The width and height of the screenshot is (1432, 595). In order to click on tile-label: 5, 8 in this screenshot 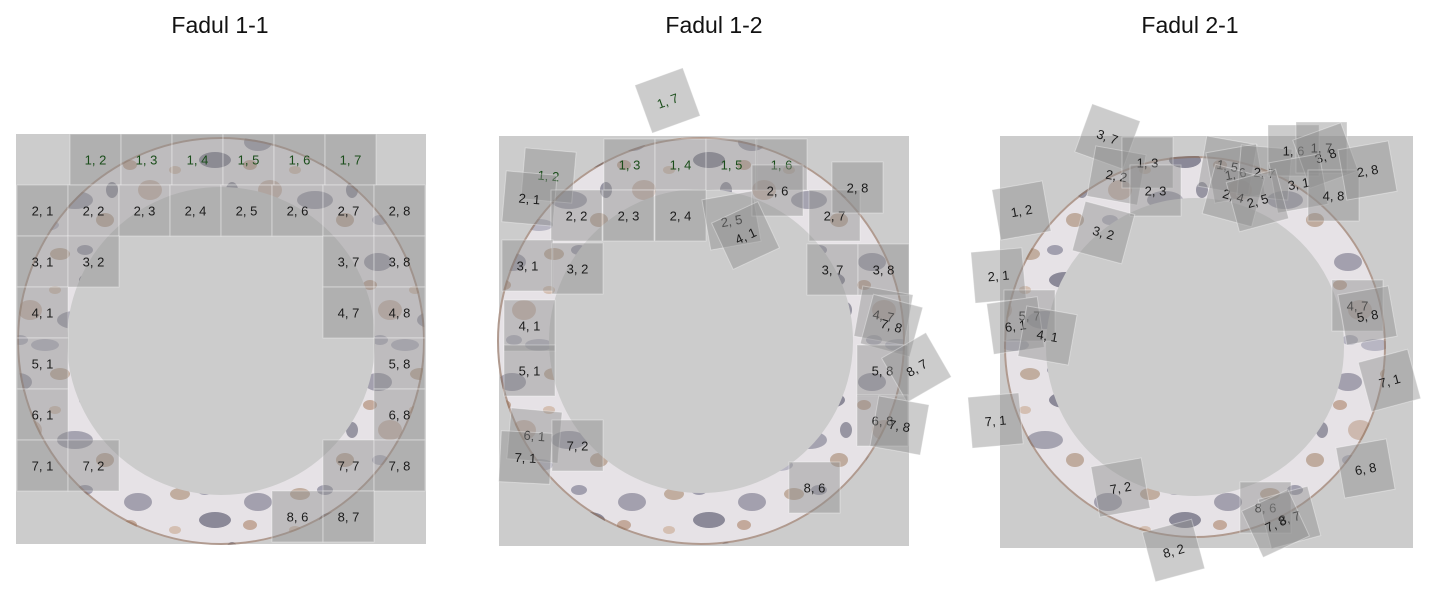, I will do `click(883, 371)`.